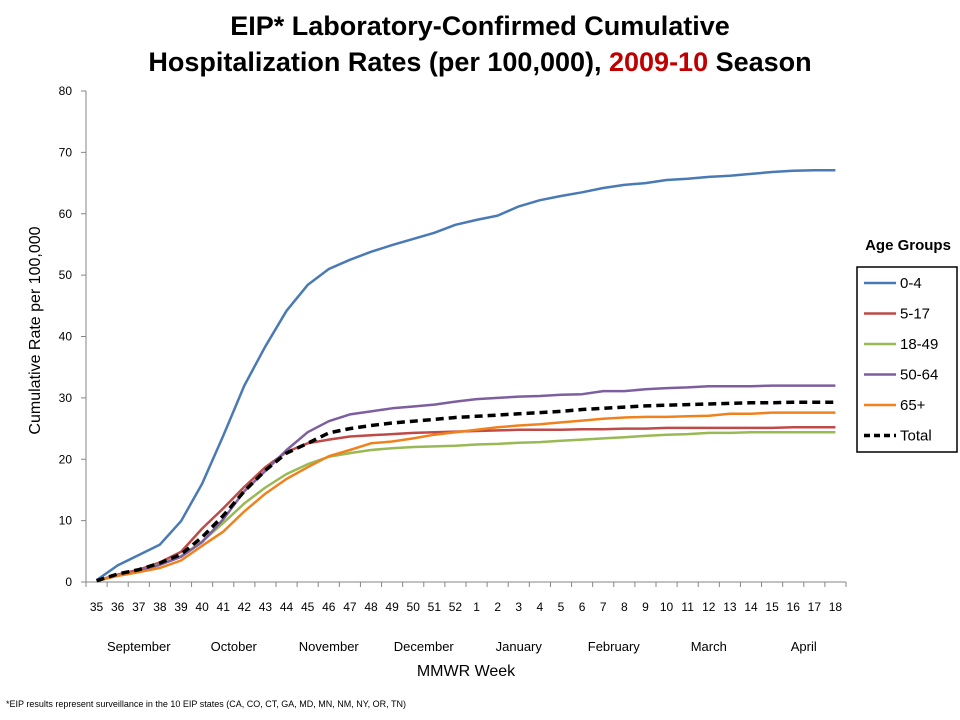  I want to click on y-tick-label: 30, so click(66, 398).